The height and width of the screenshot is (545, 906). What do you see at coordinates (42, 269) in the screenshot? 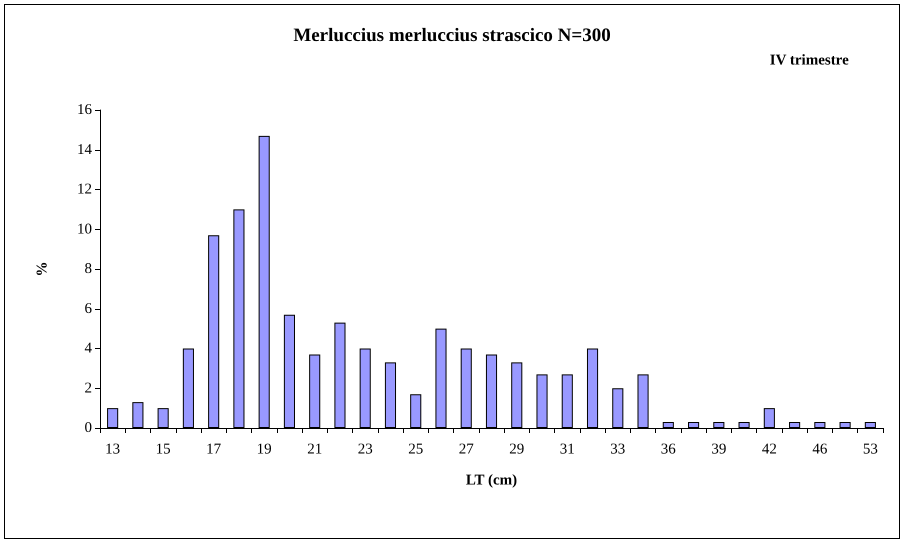
I see `y-axis-title: %` at bounding box center [42, 269].